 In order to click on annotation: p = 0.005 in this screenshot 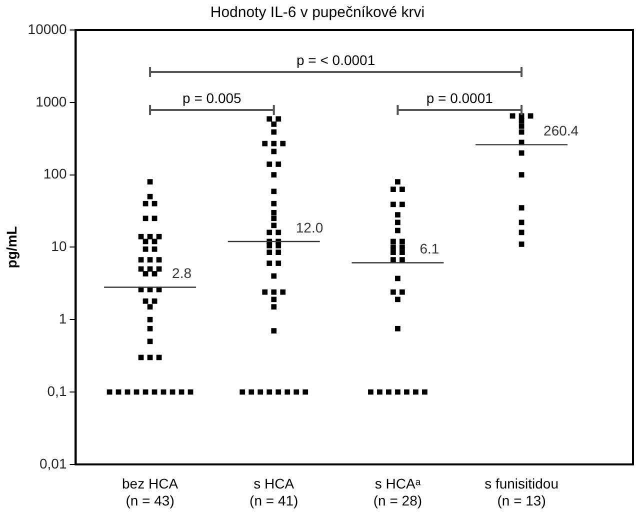, I will do `click(212, 98)`.